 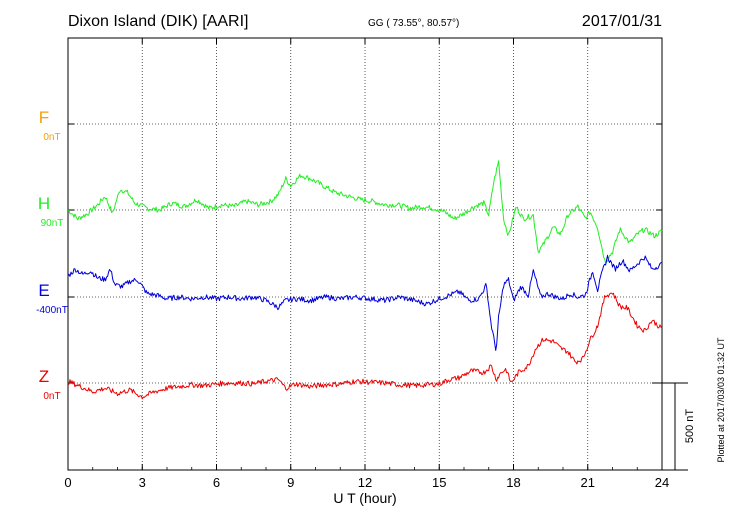 I want to click on series-baseline-z: 0nT, so click(x=51, y=396).